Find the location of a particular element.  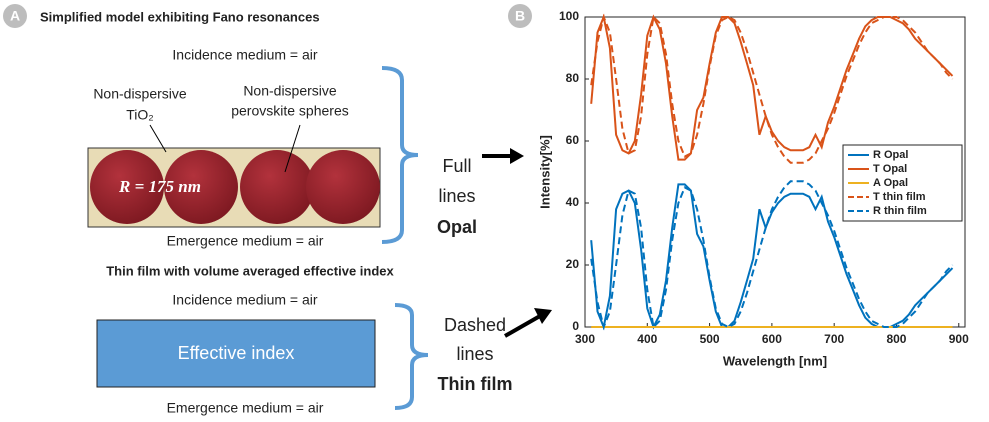

panel-label: B is located at coordinates (520, 16).